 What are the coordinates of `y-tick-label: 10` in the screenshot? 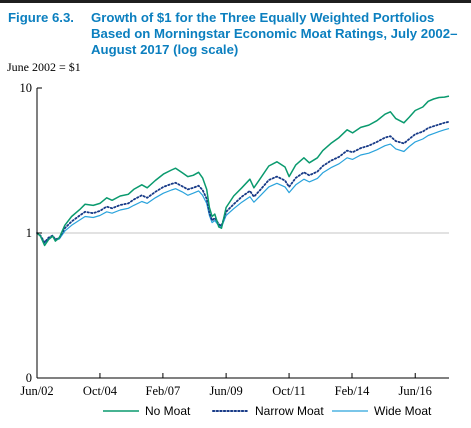 It's located at (26, 88).